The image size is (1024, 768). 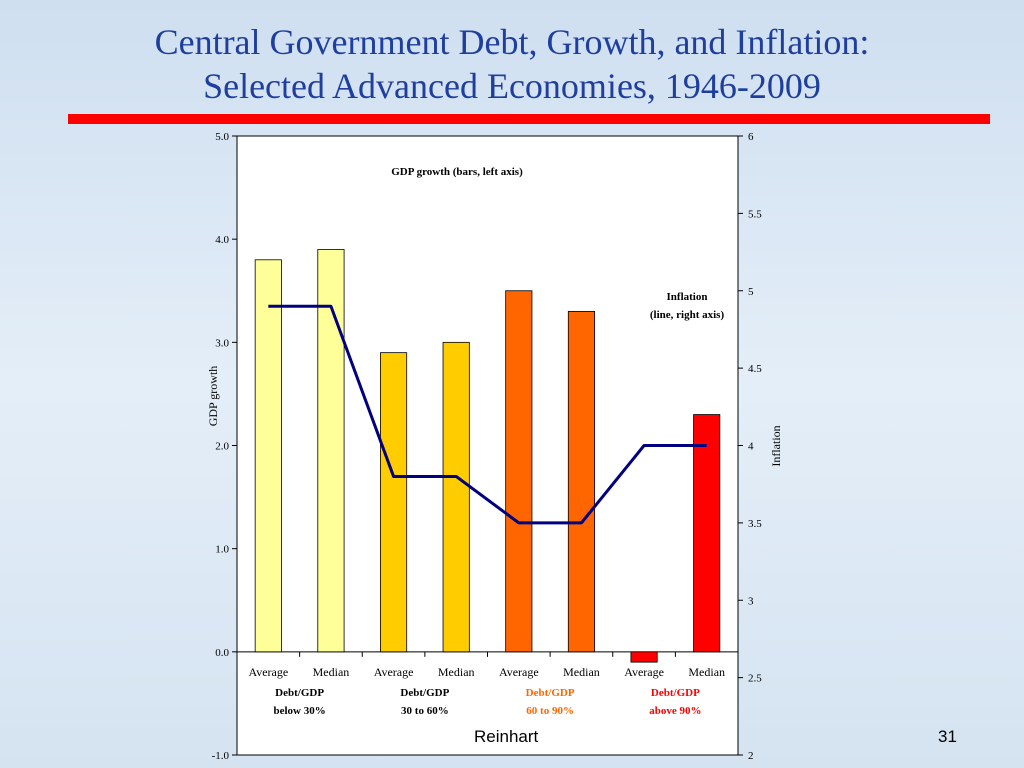 I want to click on group-label-line2: above 90%, so click(x=675, y=711).